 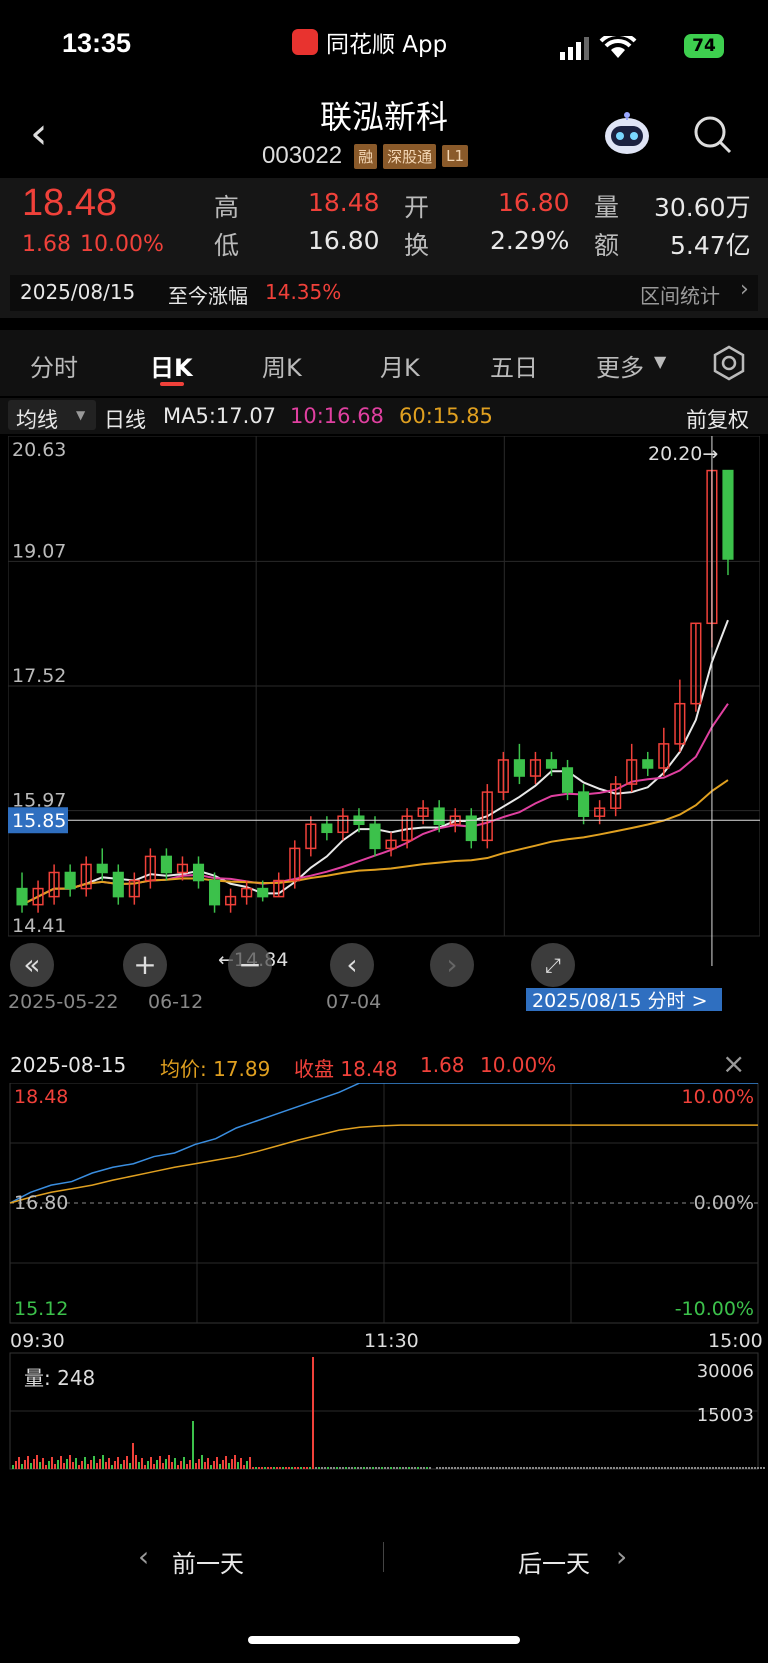 I want to click on stock-code: 003022, so click(x=302, y=155).